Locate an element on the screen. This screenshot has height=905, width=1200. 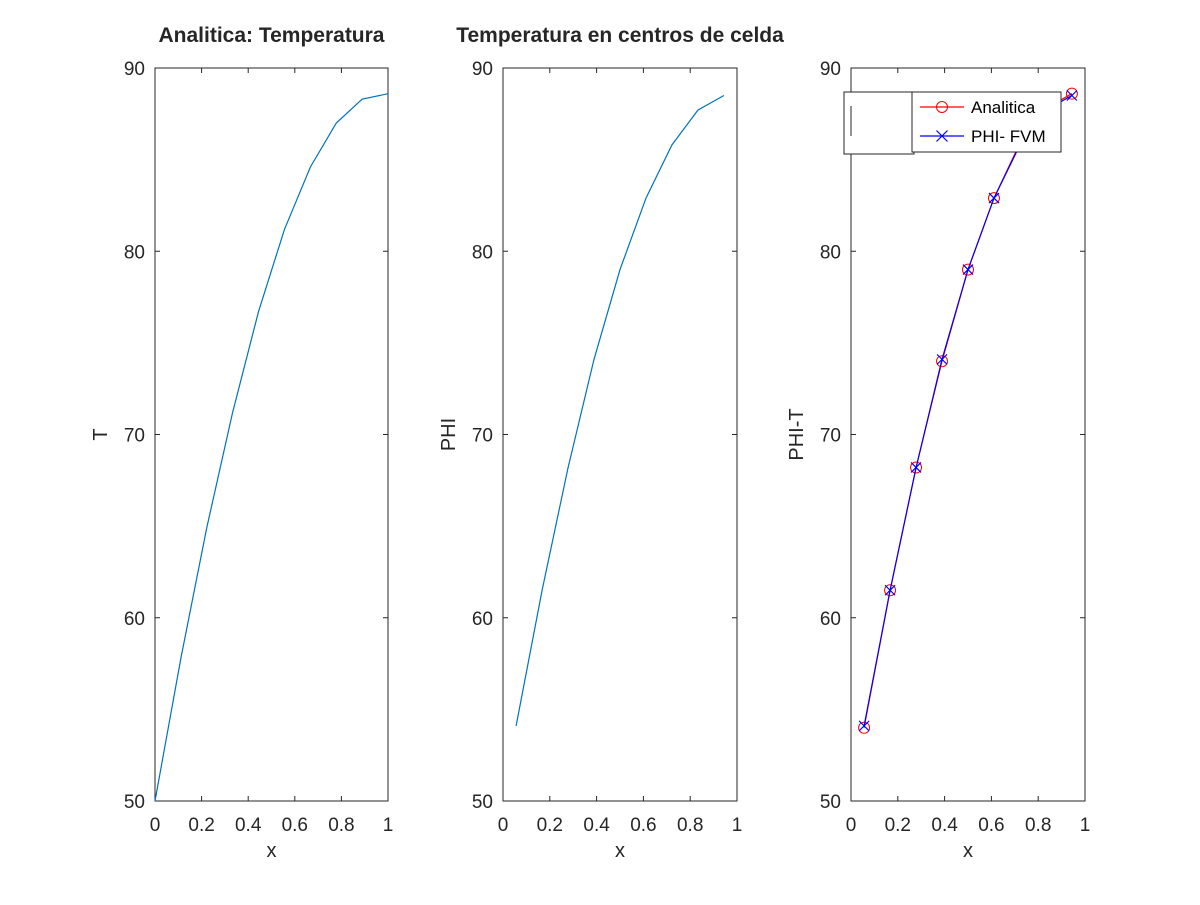
legend-entry-label: Analitica is located at coordinates (1003, 107).